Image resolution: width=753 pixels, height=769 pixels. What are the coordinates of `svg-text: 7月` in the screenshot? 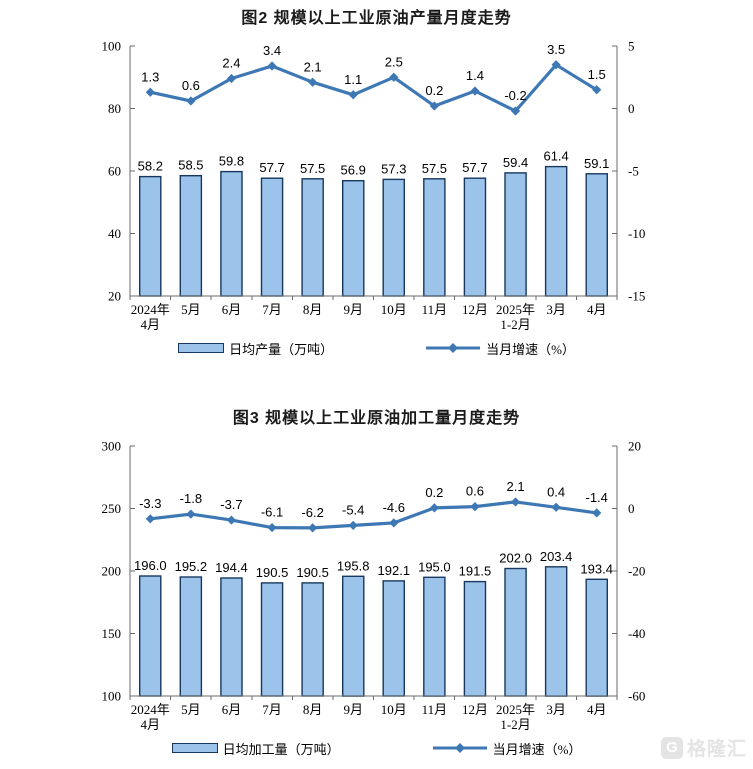 It's located at (272, 709).